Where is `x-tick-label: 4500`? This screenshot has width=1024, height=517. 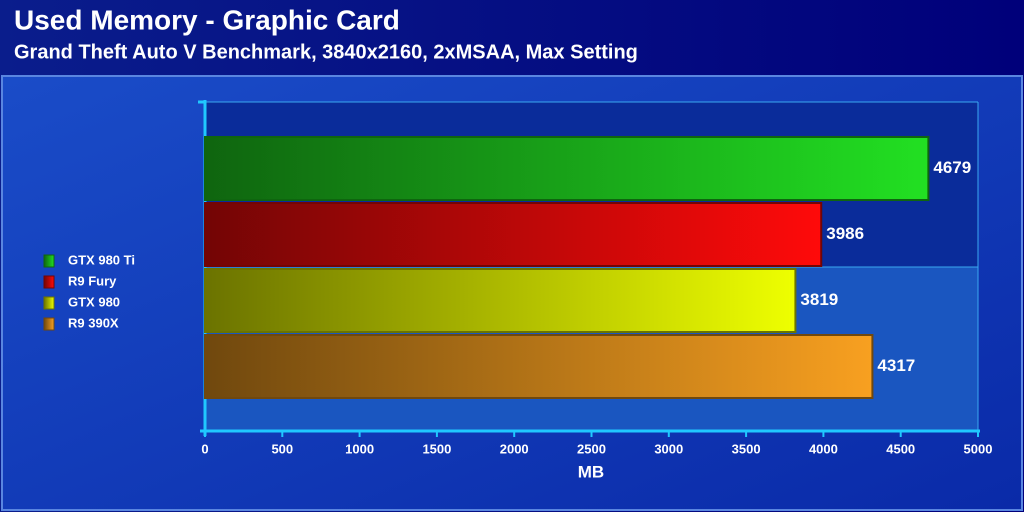
x-tick-label: 4500 is located at coordinates (900, 448).